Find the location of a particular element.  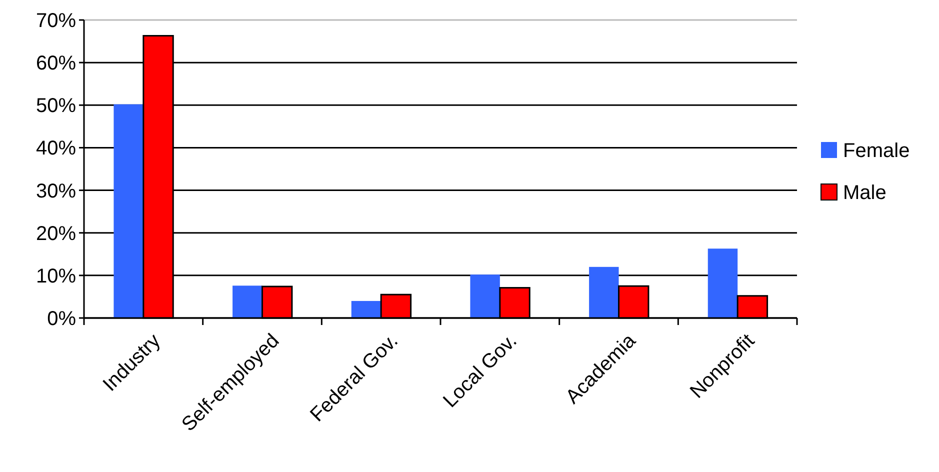

y-tick-label: 20% is located at coordinates (56, 233).